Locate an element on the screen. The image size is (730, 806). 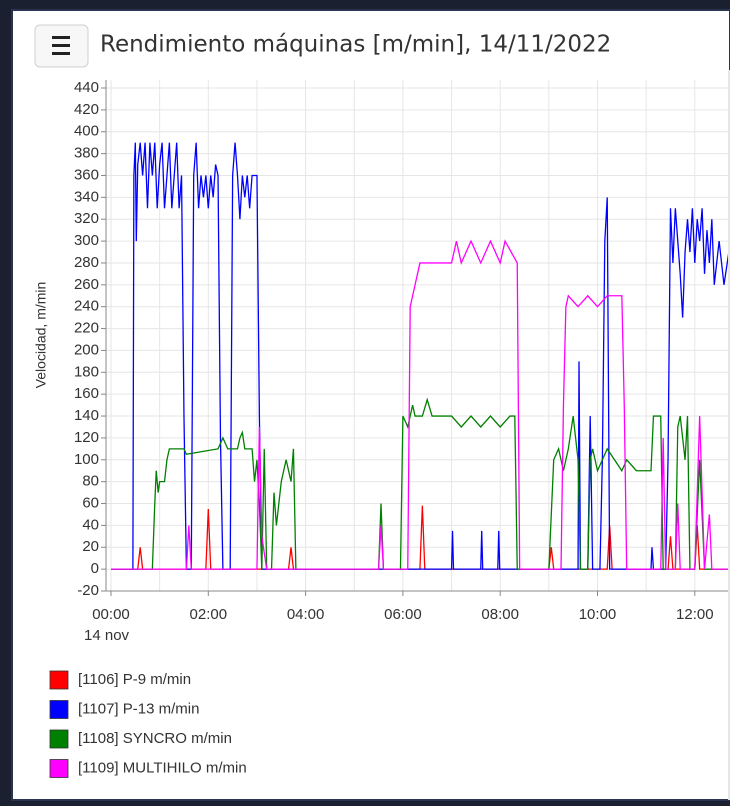
y-tick-label: 140 is located at coordinates (86, 415).